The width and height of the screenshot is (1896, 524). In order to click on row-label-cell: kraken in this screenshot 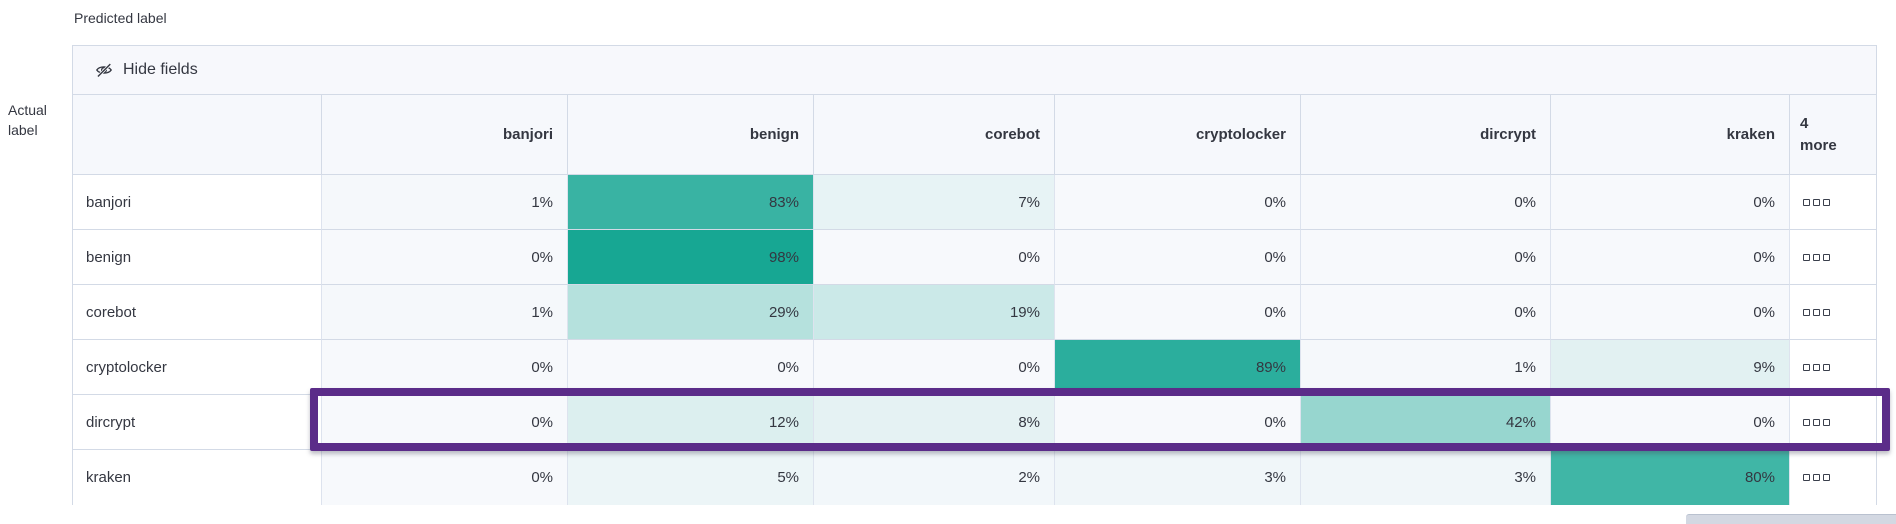, I will do `click(197, 477)`.